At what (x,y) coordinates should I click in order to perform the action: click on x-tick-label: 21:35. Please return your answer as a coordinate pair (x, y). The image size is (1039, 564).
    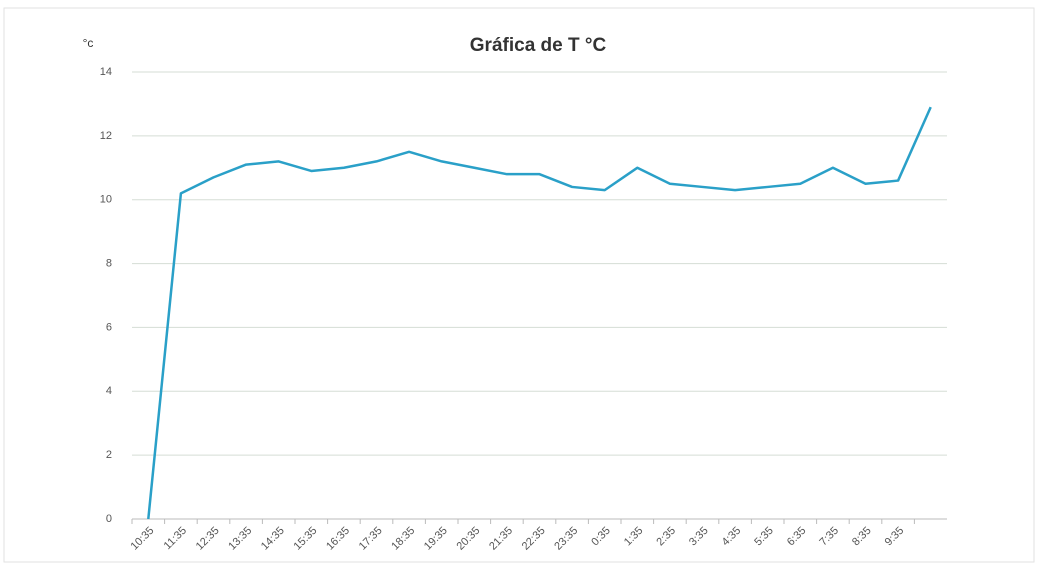
    Looking at the image, I should click on (501, 539).